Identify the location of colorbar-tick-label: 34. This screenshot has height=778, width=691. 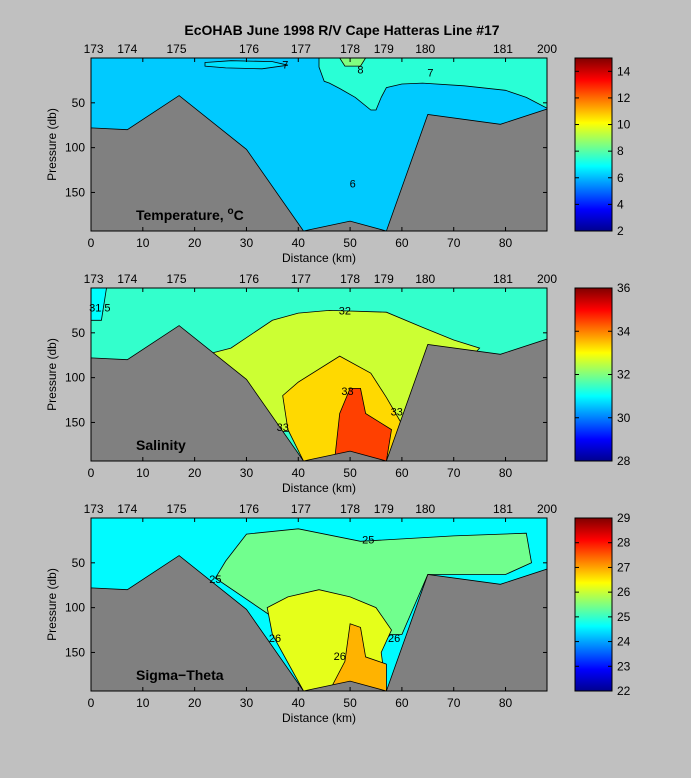
(624, 331).